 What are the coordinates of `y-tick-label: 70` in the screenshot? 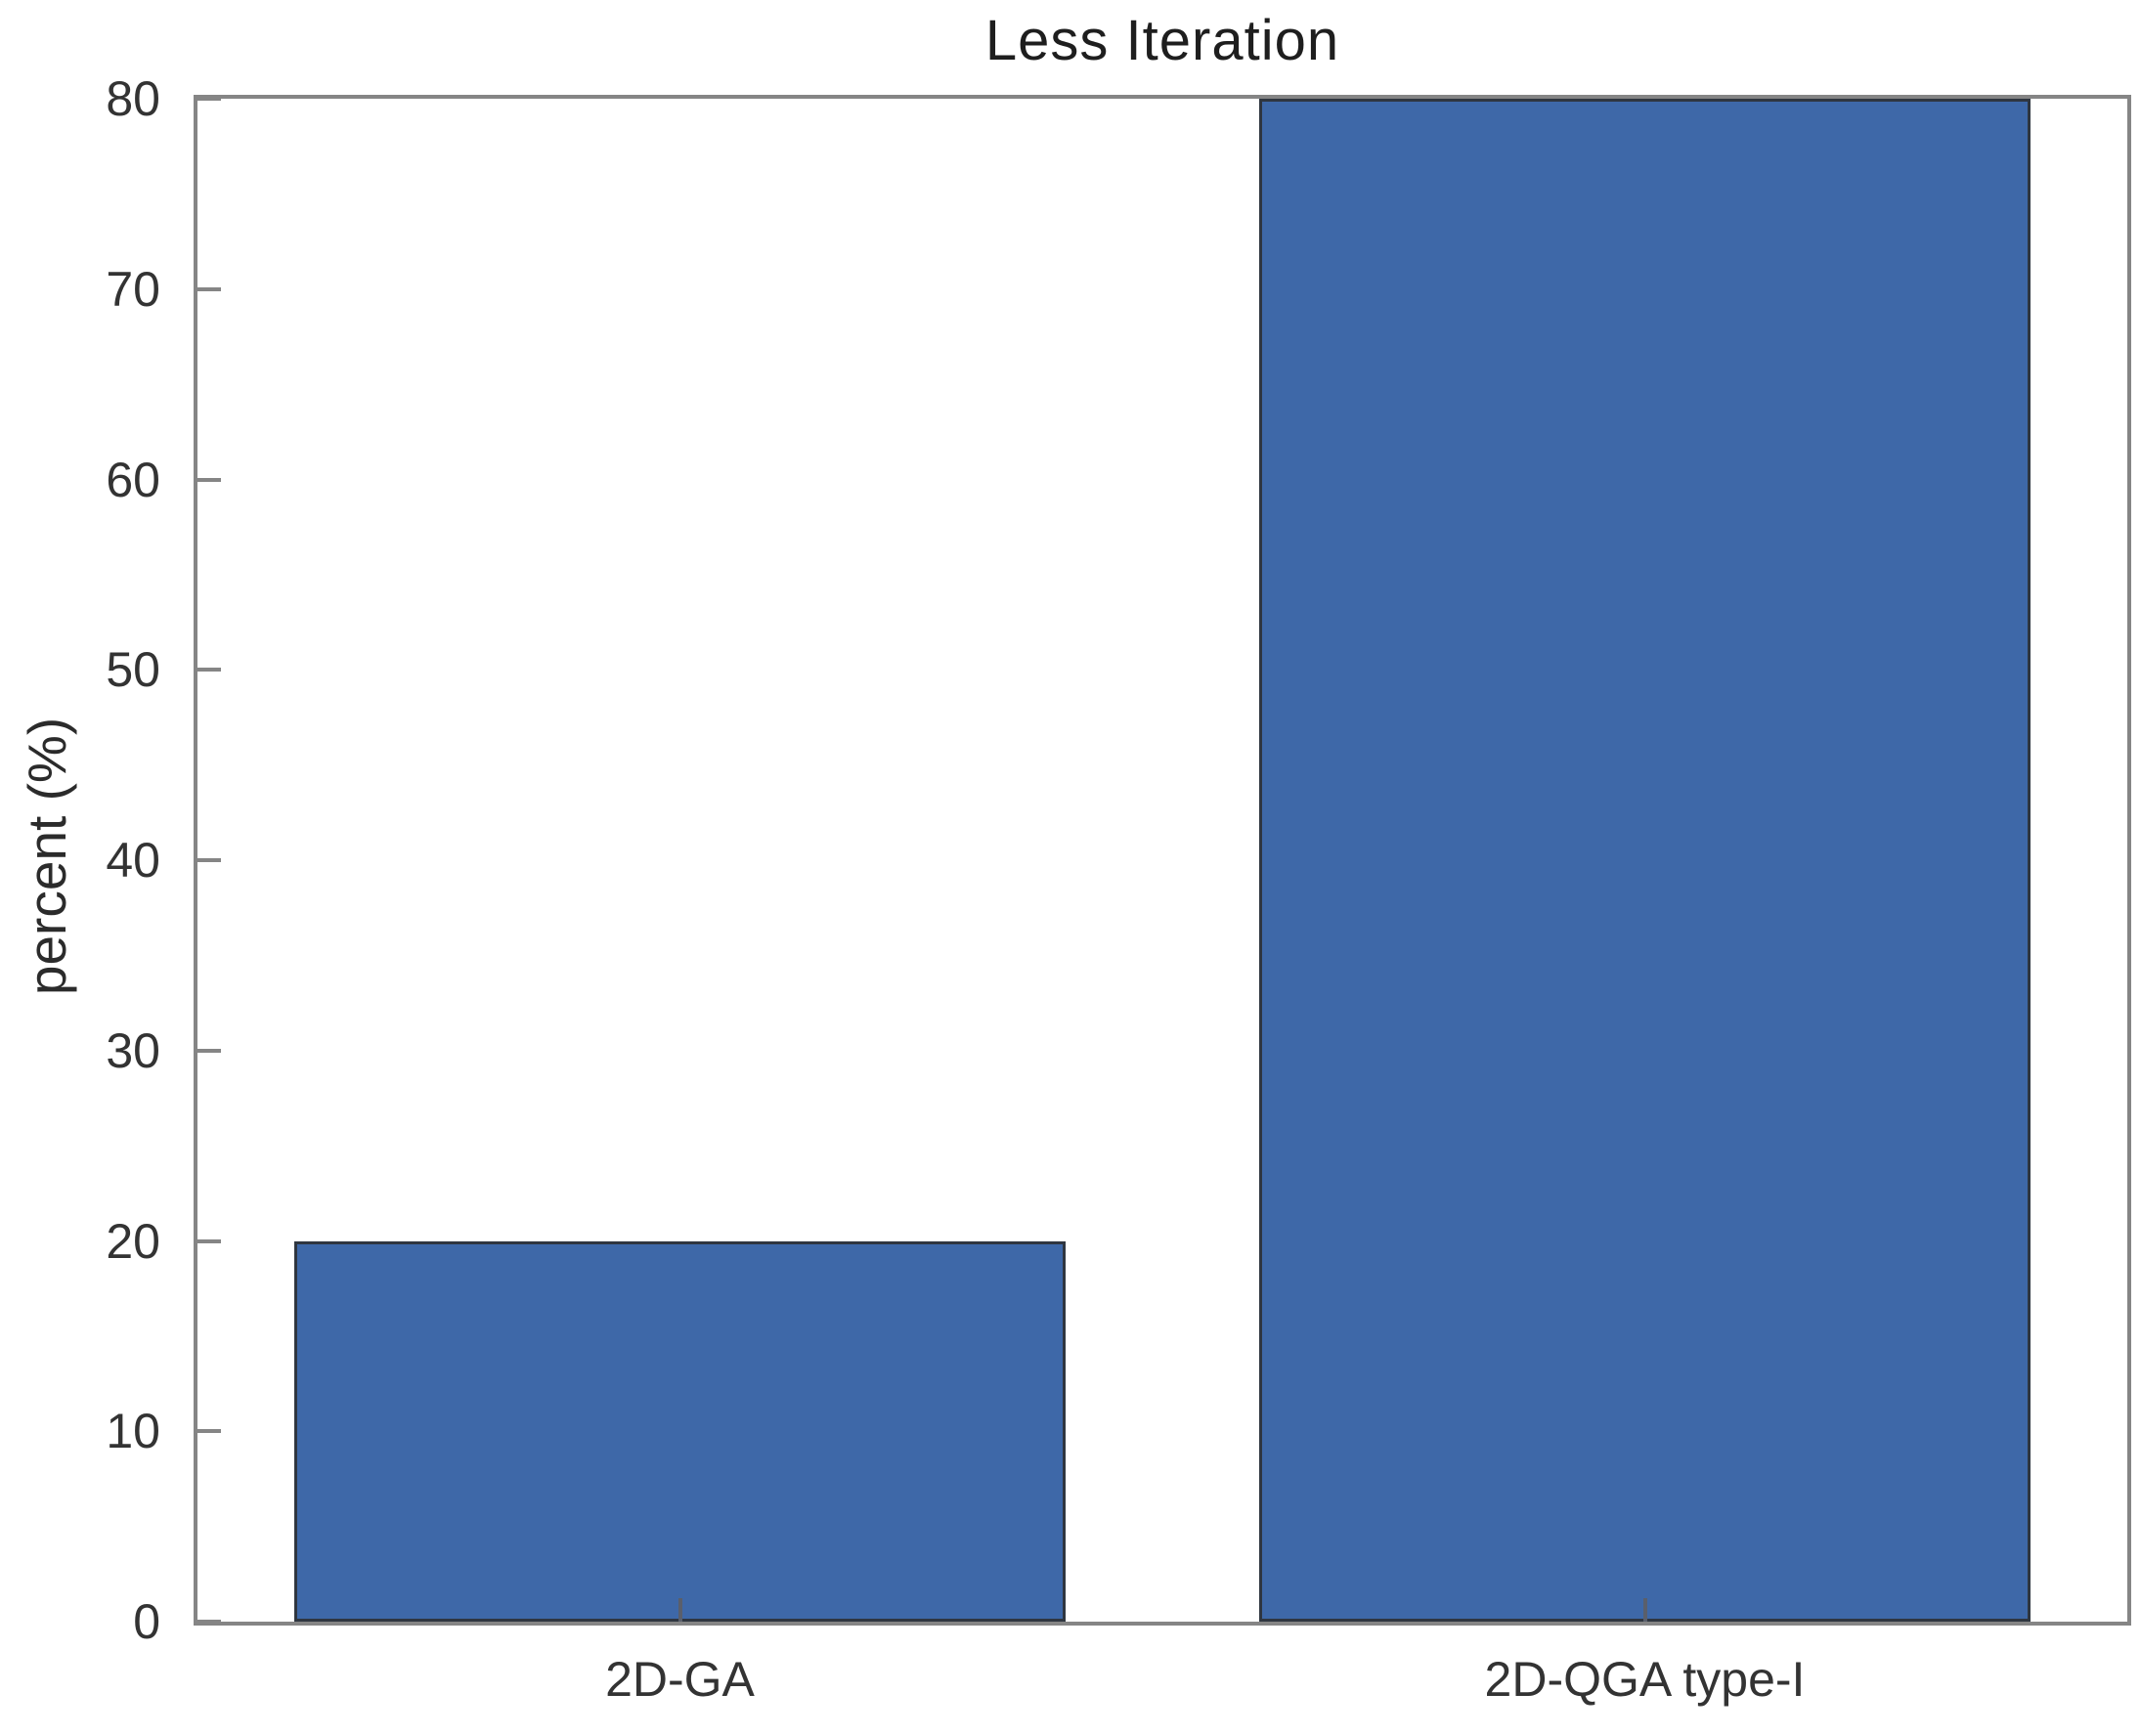 It's located at (133, 289).